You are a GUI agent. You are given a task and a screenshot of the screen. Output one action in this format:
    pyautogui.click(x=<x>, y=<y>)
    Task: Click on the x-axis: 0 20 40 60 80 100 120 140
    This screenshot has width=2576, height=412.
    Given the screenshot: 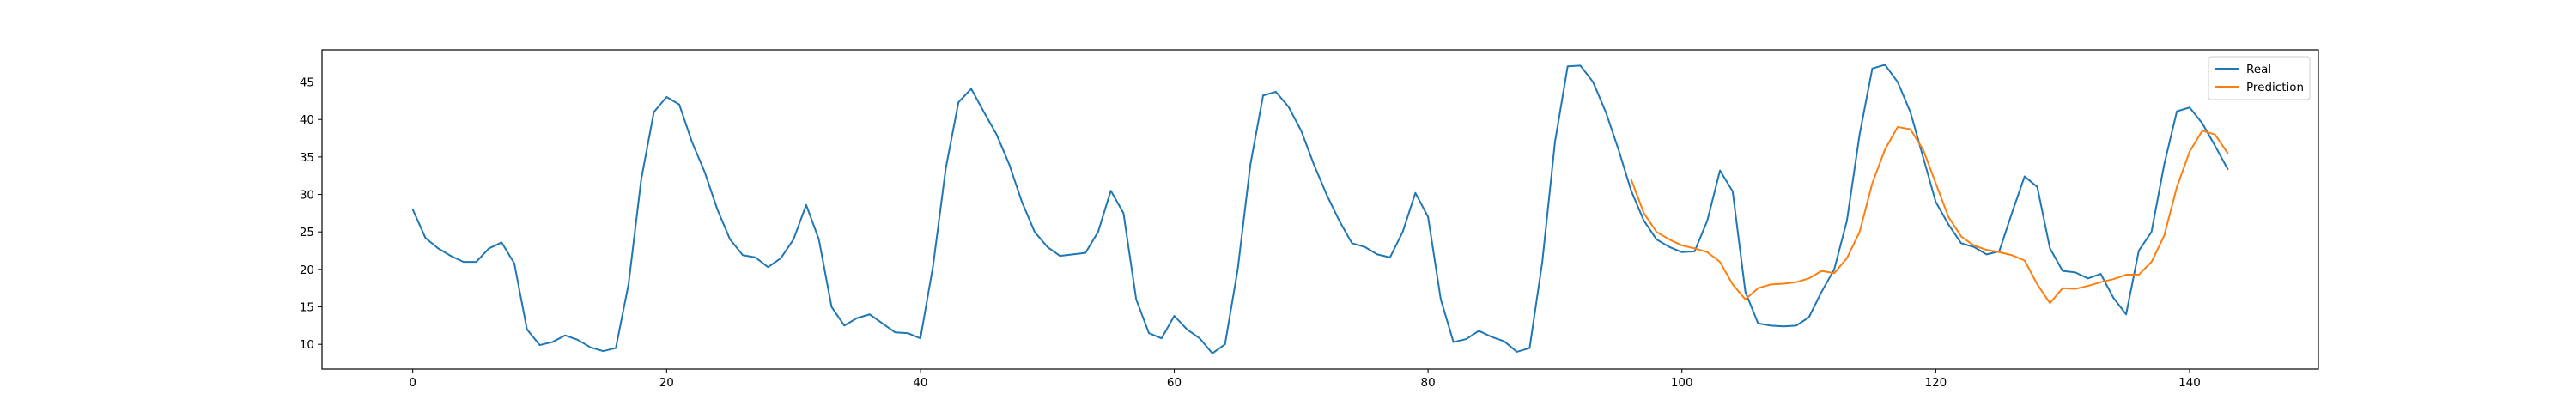 What is the action you would take?
    pyautogui.click(x=1305, y=379)
    